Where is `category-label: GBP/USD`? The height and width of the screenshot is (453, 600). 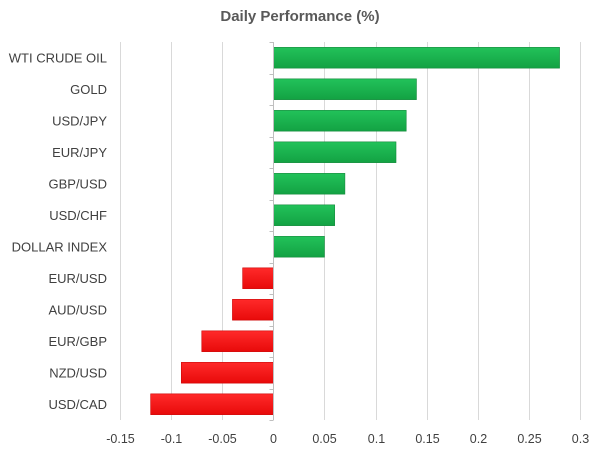
category-label: GBP/USD is located at coordinates (77, 183).